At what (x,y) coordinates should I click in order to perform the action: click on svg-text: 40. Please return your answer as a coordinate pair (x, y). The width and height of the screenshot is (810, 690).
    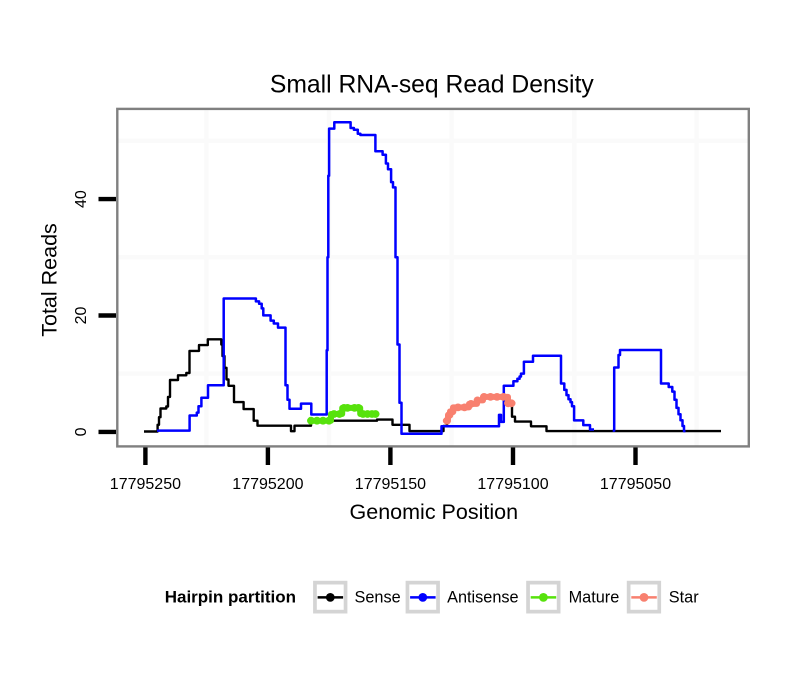
    Looking at the image, I should click on (81, 199).